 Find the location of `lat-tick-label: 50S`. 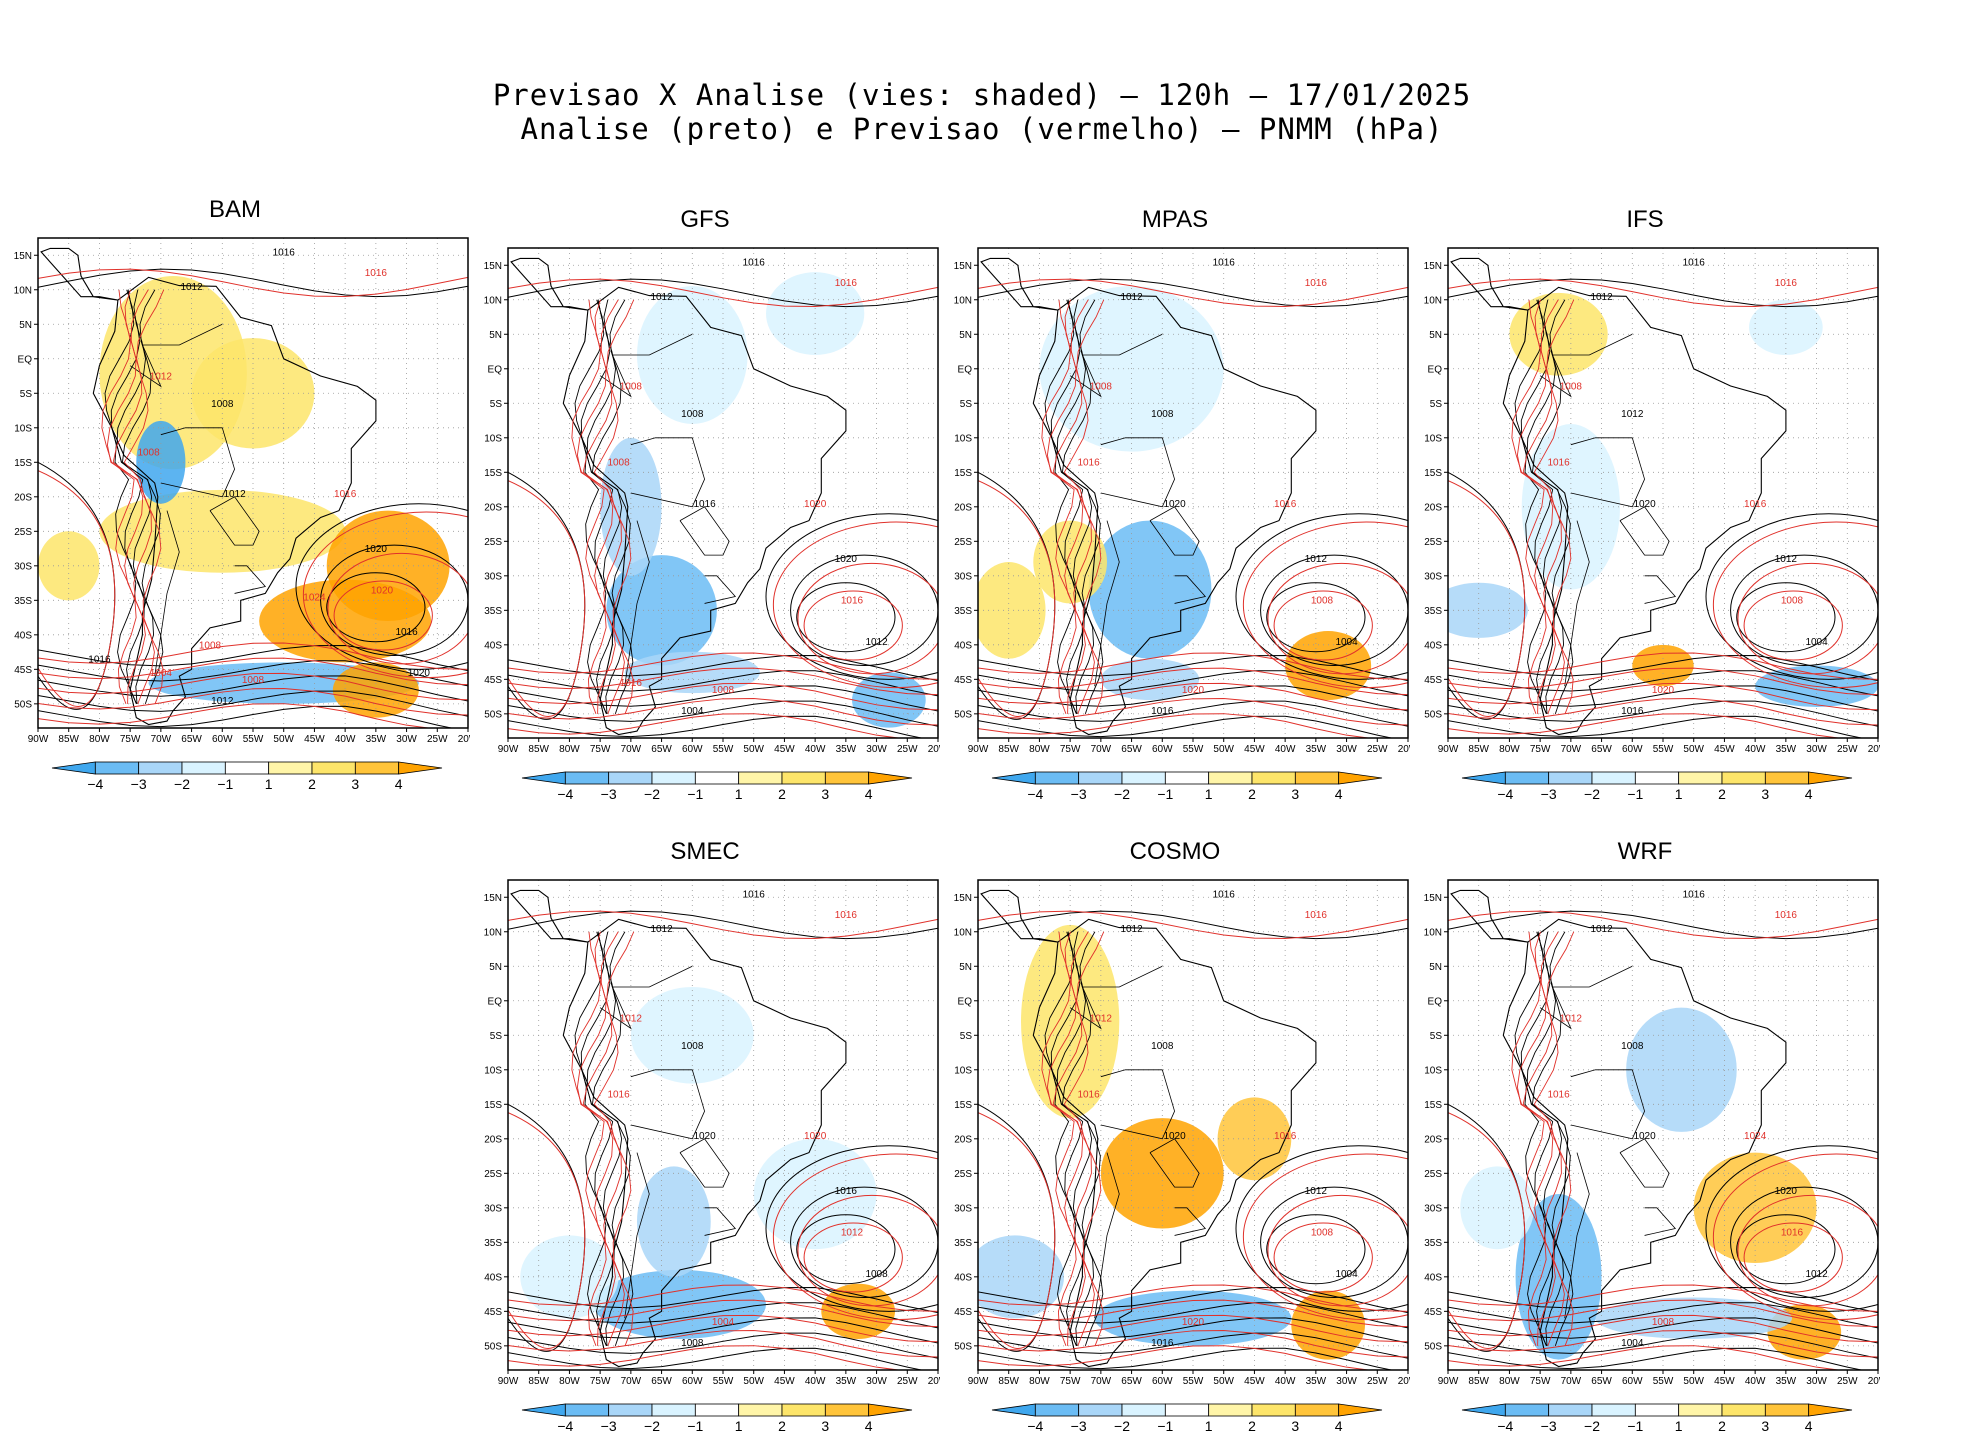

lat-tick-label: 50S is located at coordinates (963, 1346).